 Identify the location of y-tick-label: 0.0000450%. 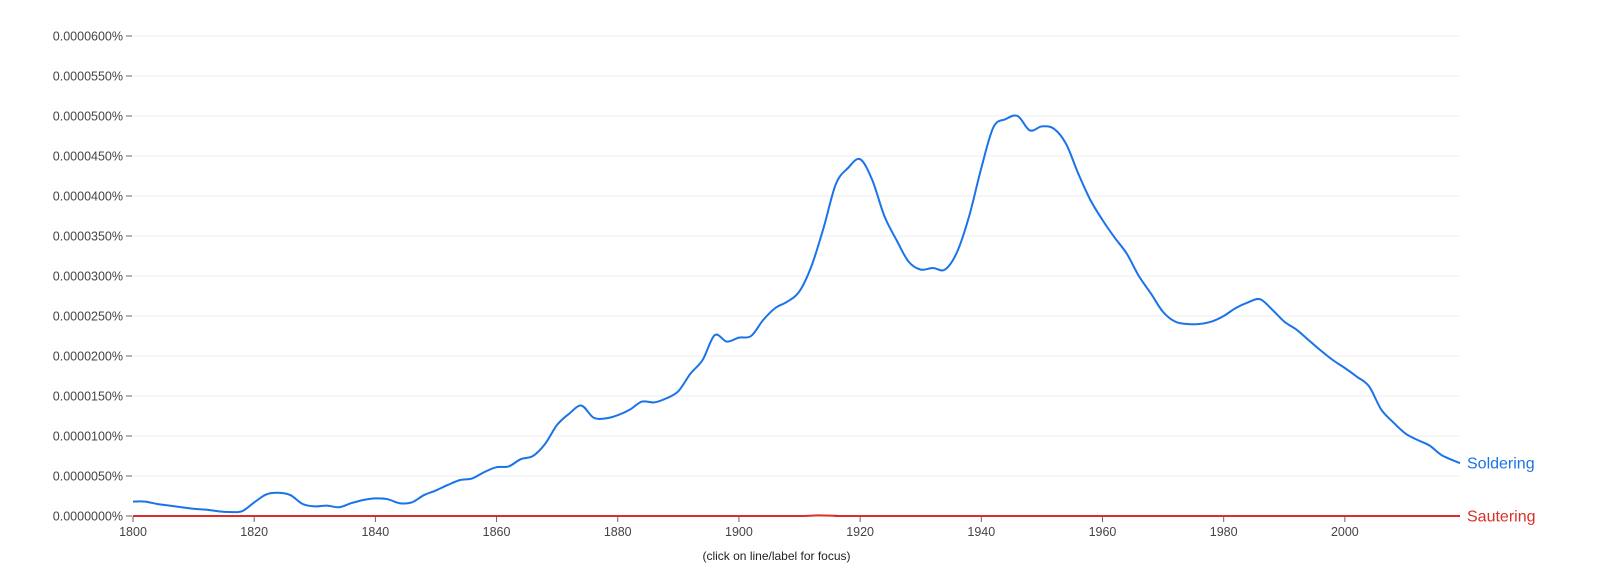
(88, 157).